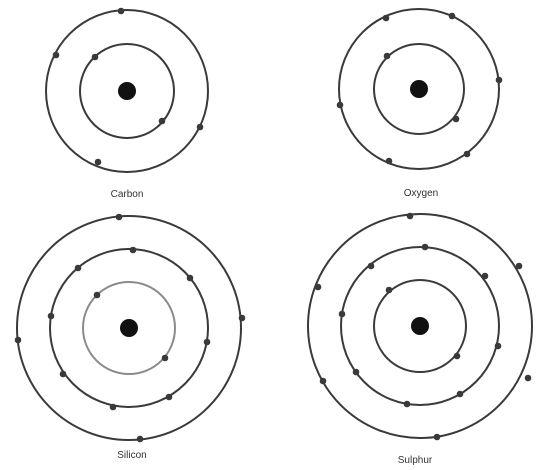  Describe the element at coordinates (415, 460) in the screenshot. I see `atom-label-sulphur: Sulphur` at that location.